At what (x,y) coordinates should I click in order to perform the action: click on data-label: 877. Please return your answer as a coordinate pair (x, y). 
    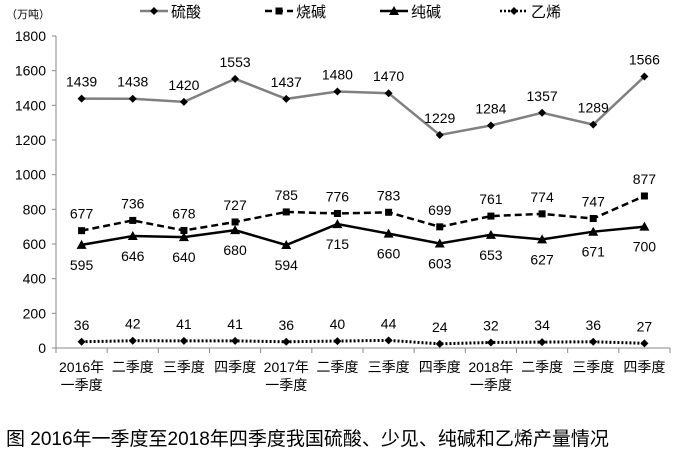
    Looking at the image, I should click on (645, 179).